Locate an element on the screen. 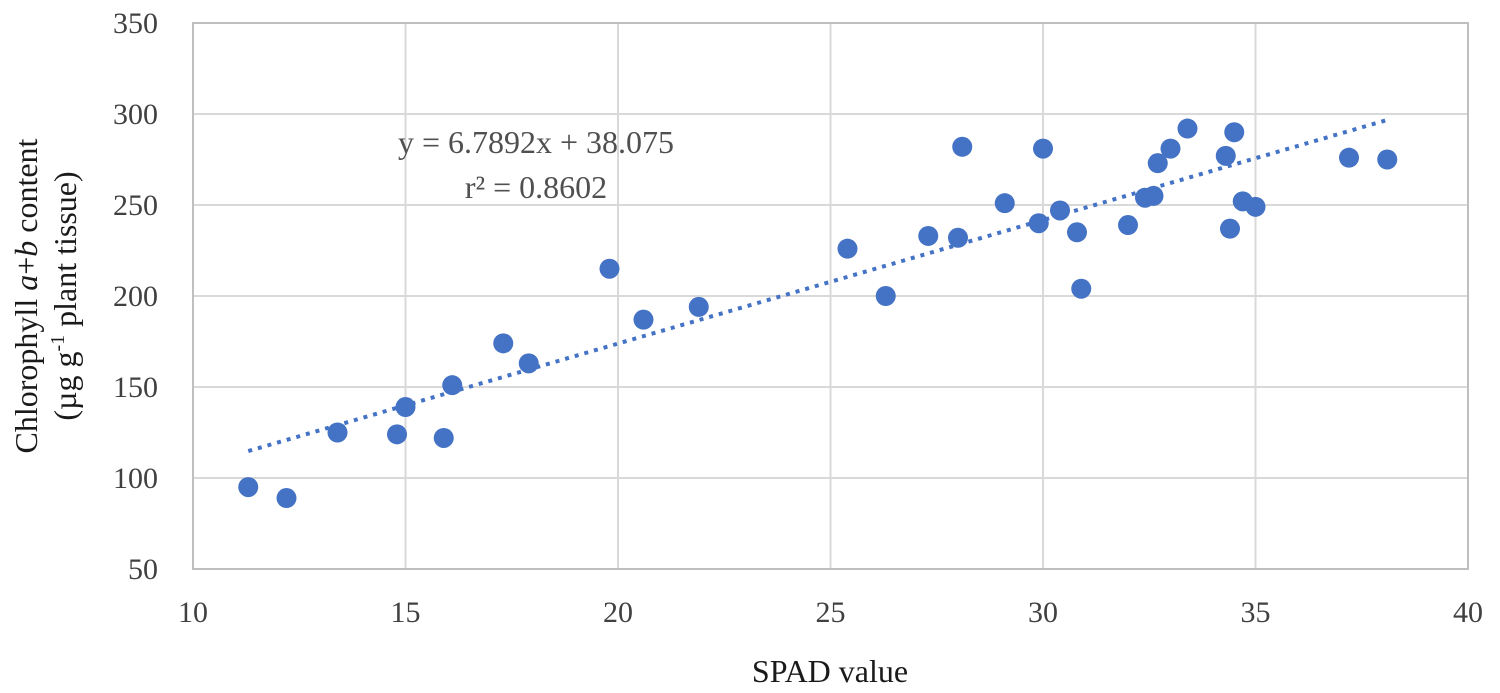 This screenshot has width=1500, height=693. x-axis-title: SPAD value is located at coordinates (830, 671).